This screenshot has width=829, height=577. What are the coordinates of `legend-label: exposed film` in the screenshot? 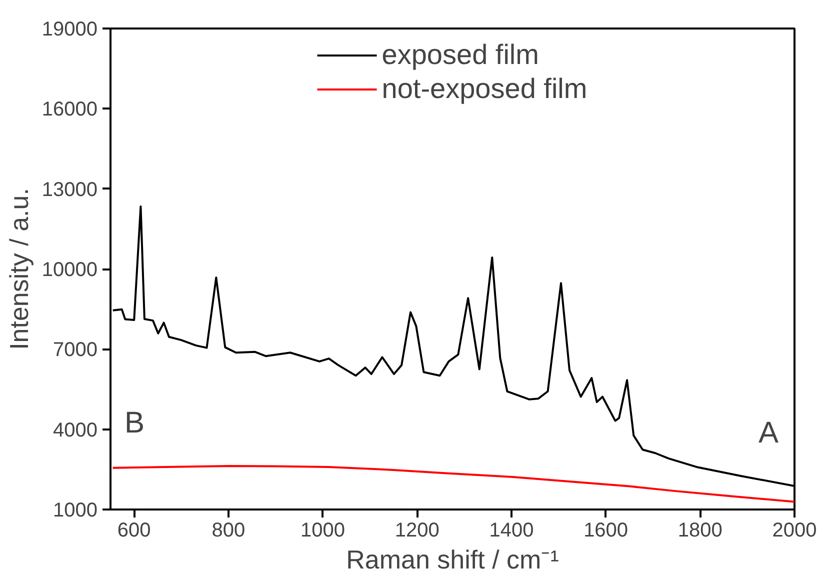 It's located at (460, 55).